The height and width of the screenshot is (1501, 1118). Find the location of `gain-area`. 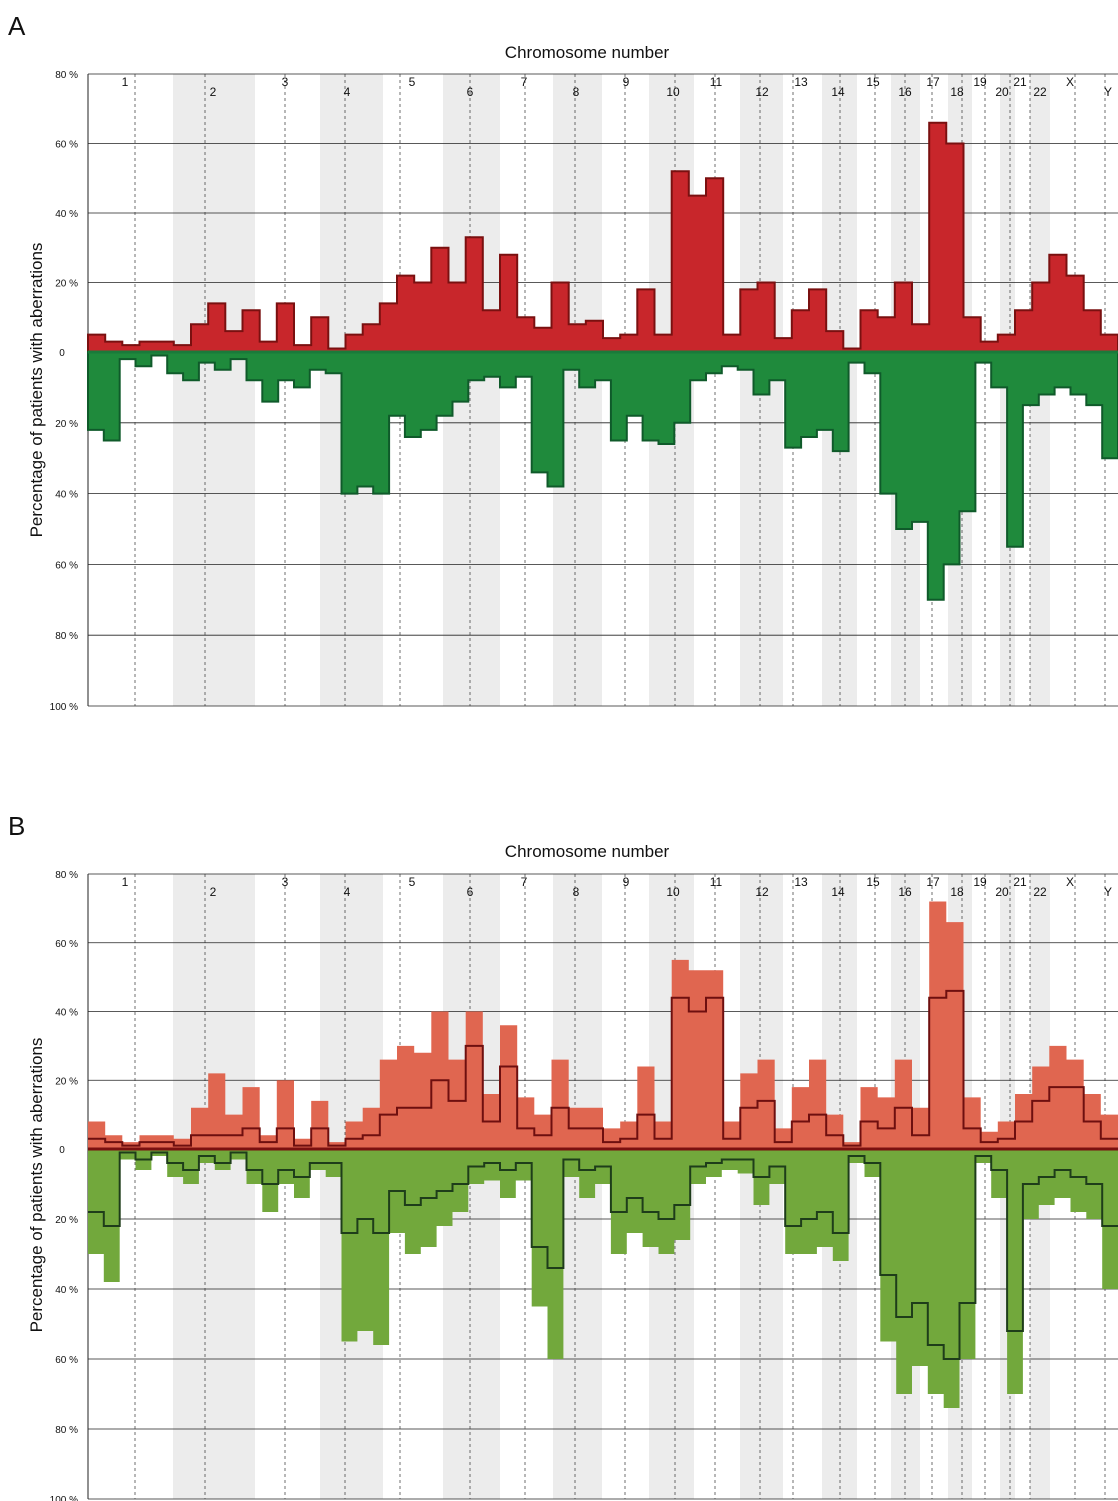

gain-area is located at coordinates (602, 237).